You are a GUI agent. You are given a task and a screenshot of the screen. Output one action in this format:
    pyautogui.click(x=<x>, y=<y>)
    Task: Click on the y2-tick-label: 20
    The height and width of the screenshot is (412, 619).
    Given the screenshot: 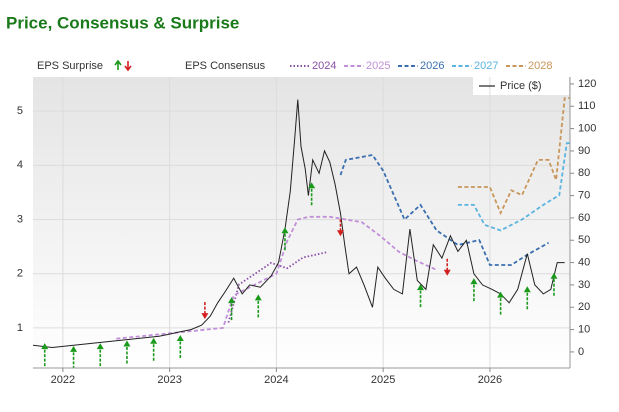 What is the action you would take?
    pyautogui.click(x=584, y=307)
    